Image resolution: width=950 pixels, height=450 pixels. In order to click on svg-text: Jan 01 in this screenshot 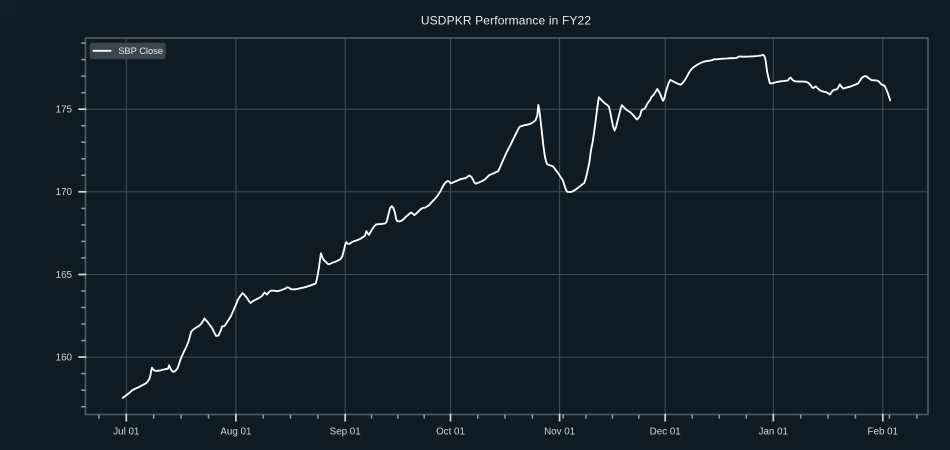, I will do `click(773, 432)`.